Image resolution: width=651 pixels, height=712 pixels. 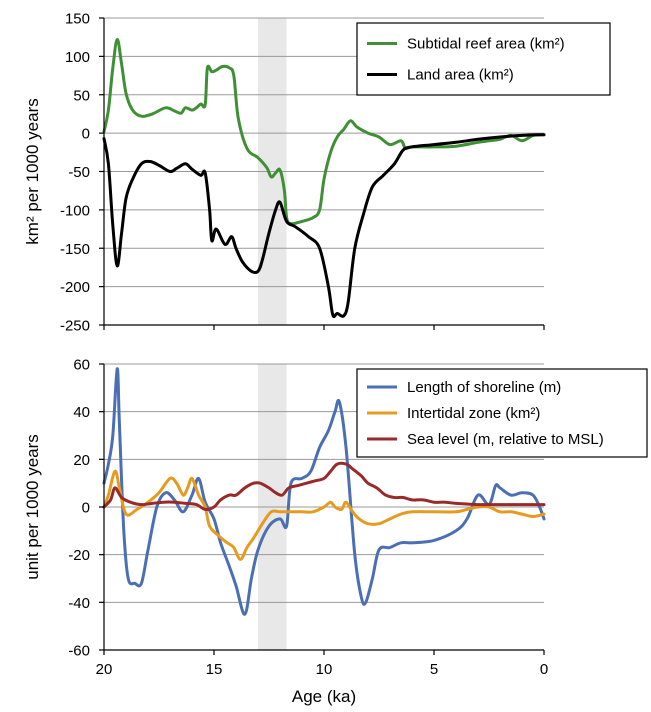 I want to click on y-tick-label: -150, so click(x=75, y=249).